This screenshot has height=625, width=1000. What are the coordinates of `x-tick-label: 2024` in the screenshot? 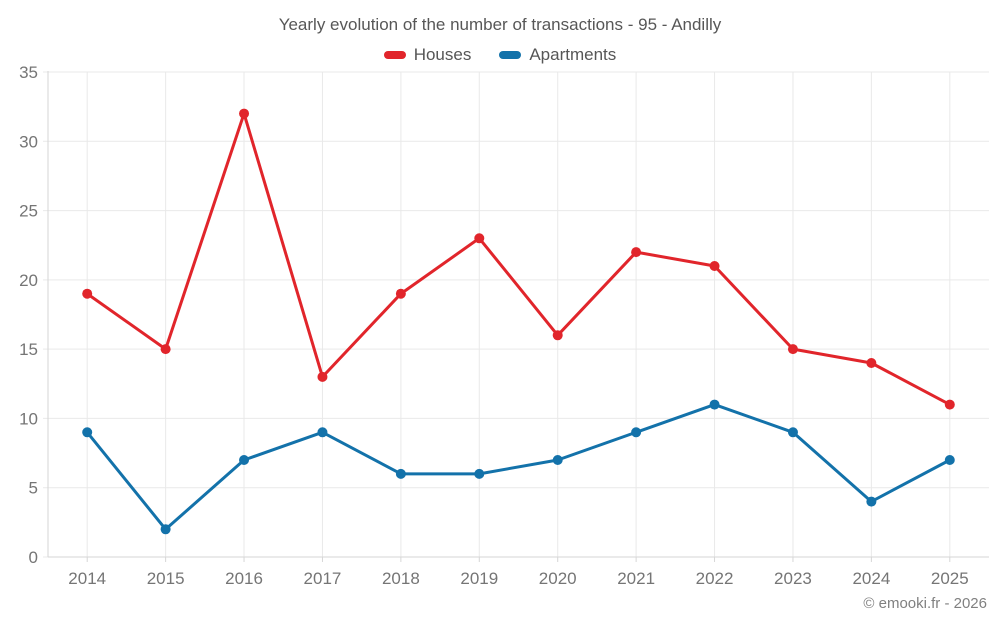 It's located at (871, 578).